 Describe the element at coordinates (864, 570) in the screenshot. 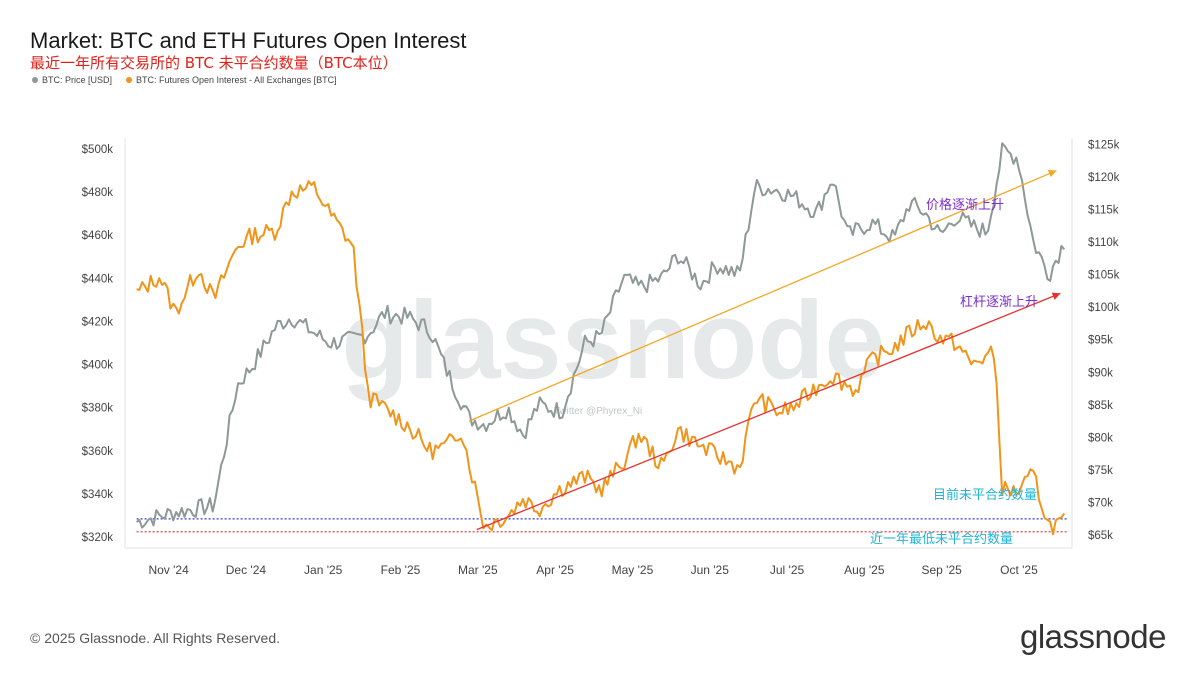

I see `x-tick-label: Aug '25` at that location.